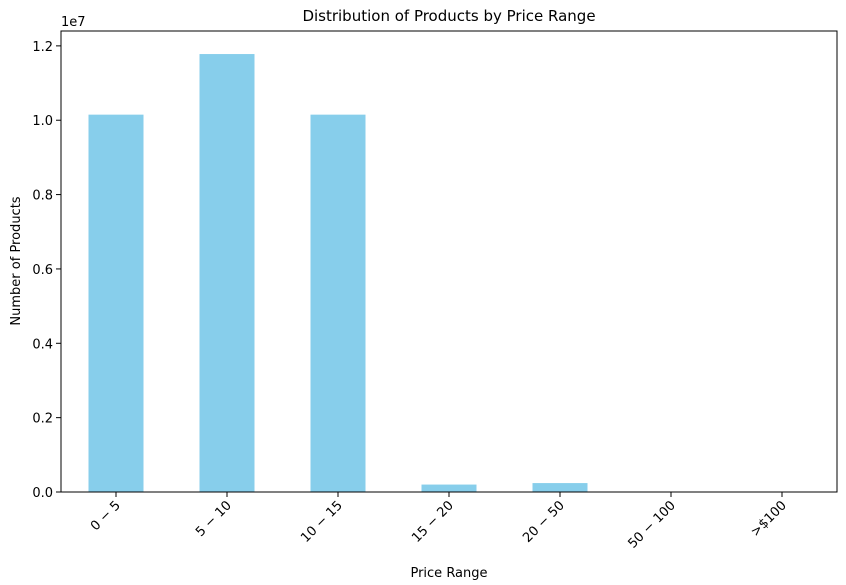 The width and height of the screenshot is (846, 585). Describe the element at coordinates (322, 522) in the screenshot. I see `x-tick-label: 10 − 15` at that location.